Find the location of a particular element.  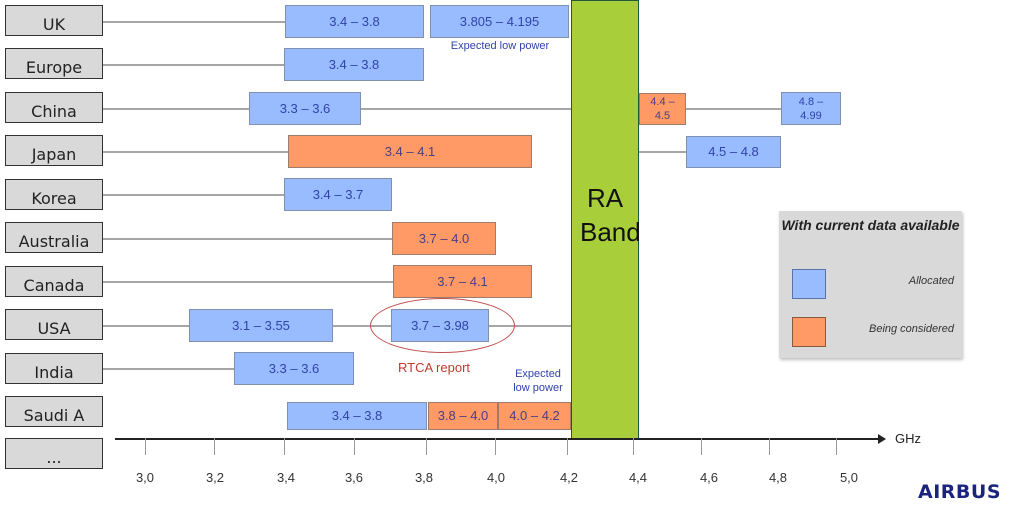

row-line-china is located at coordinates (176, 109).